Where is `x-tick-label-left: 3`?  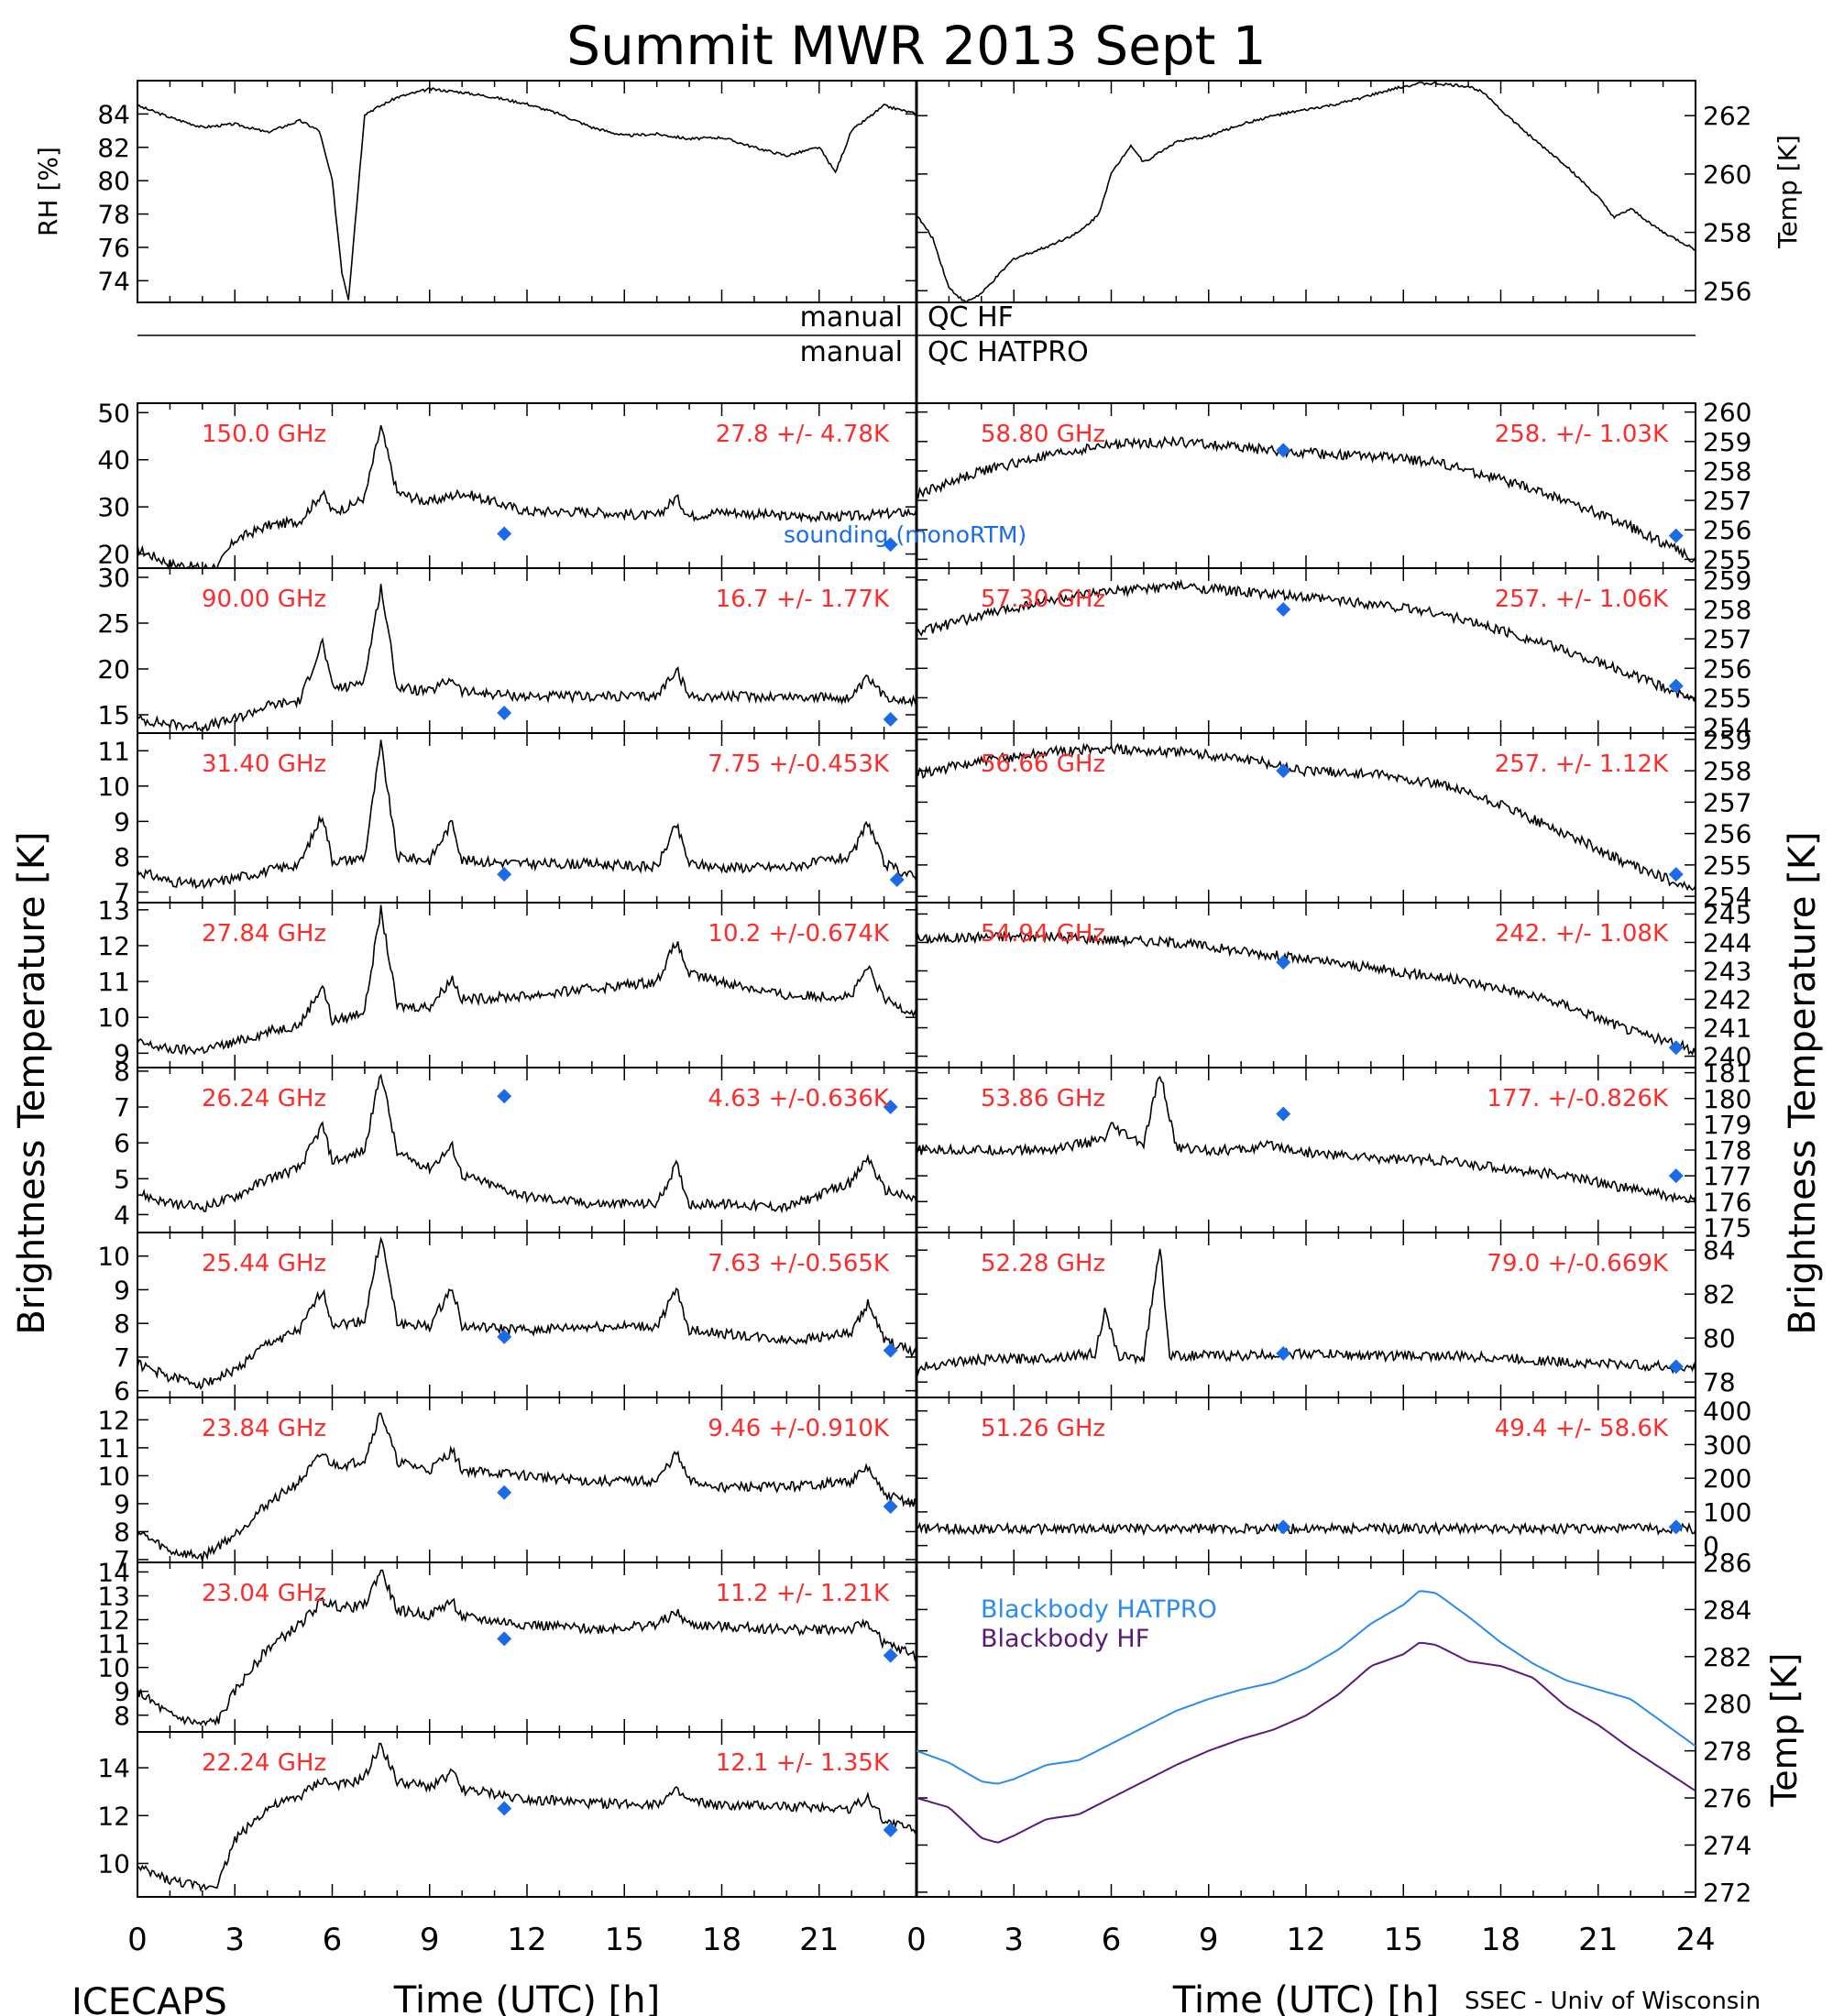 x-tick-label-left: 3 is located at coordinates (235, 1940).